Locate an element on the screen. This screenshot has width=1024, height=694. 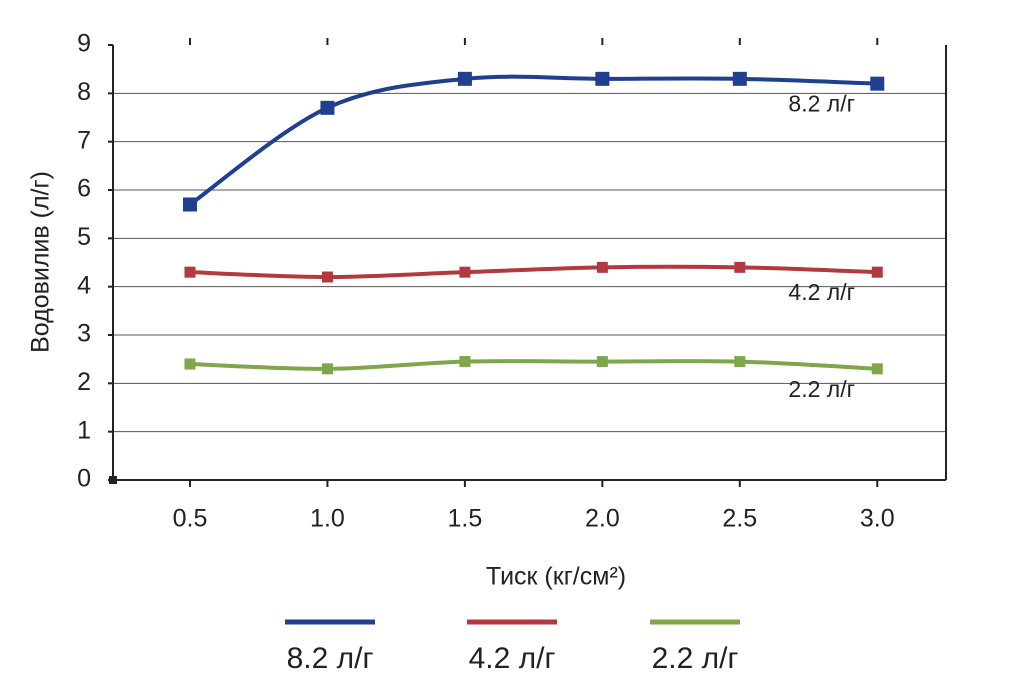
x-tick-label: 0.5 is located at coordinates (190, 519).